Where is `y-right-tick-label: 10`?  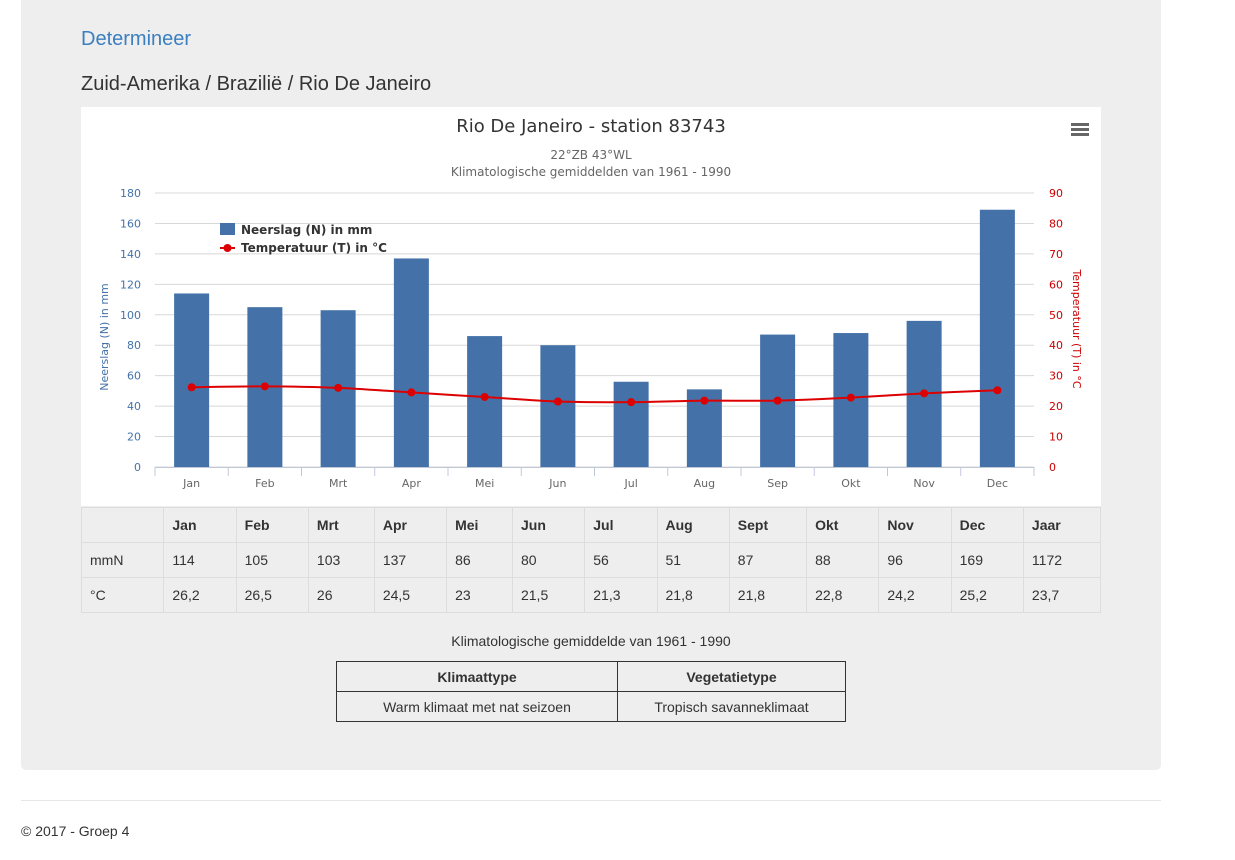
y-right-tick-label: 10 is located at coordinates (1056, 437).